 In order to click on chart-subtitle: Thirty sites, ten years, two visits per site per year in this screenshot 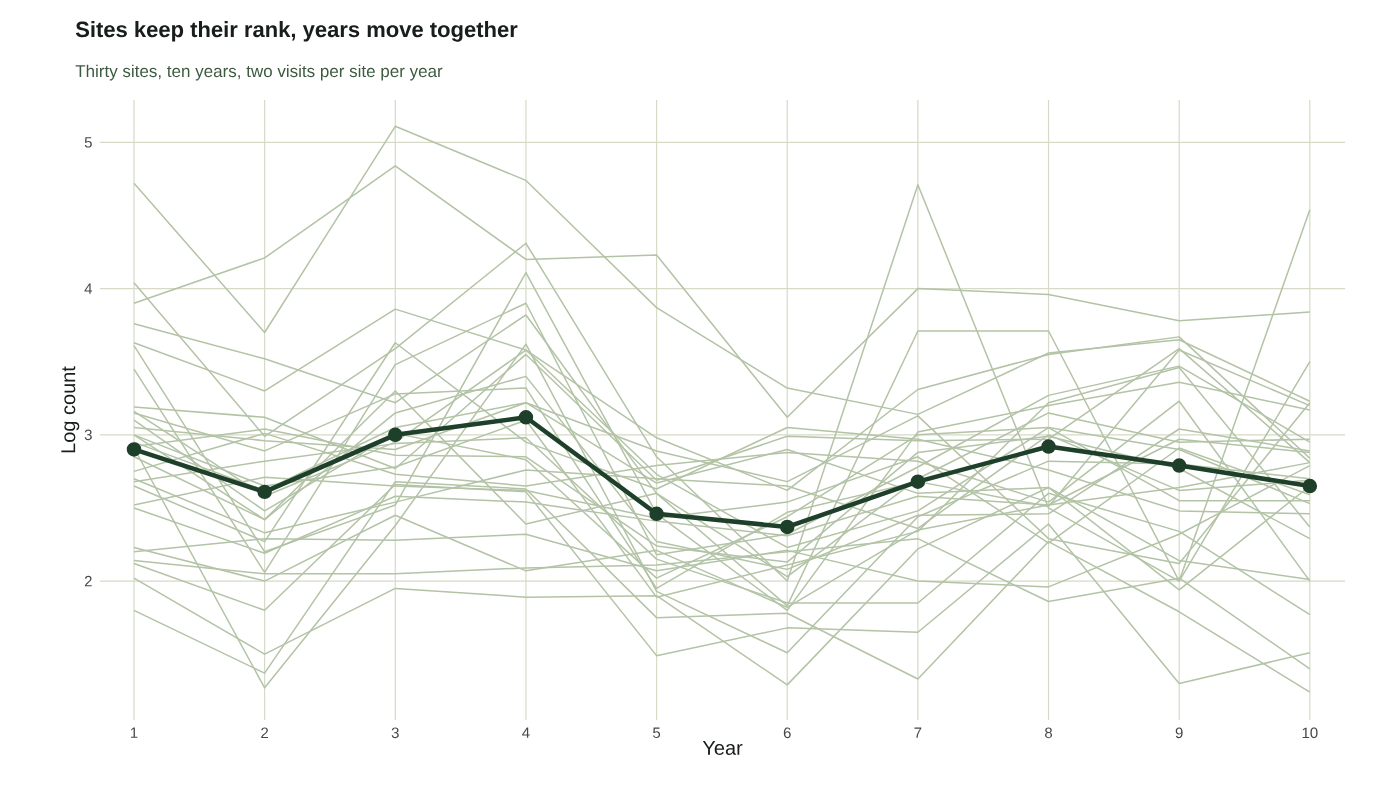, I will do `click(259, 72)`.